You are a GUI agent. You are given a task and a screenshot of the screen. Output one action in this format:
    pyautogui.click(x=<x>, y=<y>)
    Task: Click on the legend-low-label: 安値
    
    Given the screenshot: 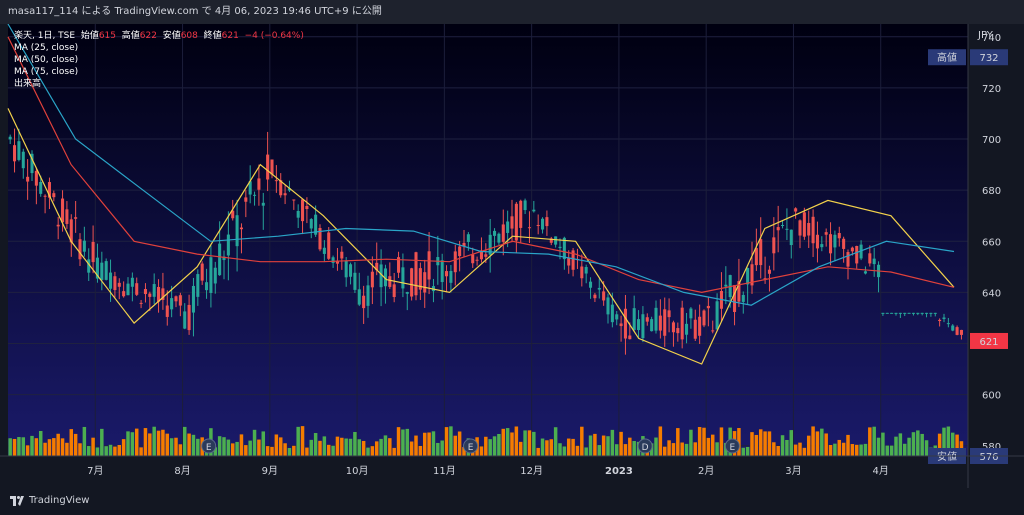 What is the action you would take?
    pyautogui.click(x=171, y=36)
    